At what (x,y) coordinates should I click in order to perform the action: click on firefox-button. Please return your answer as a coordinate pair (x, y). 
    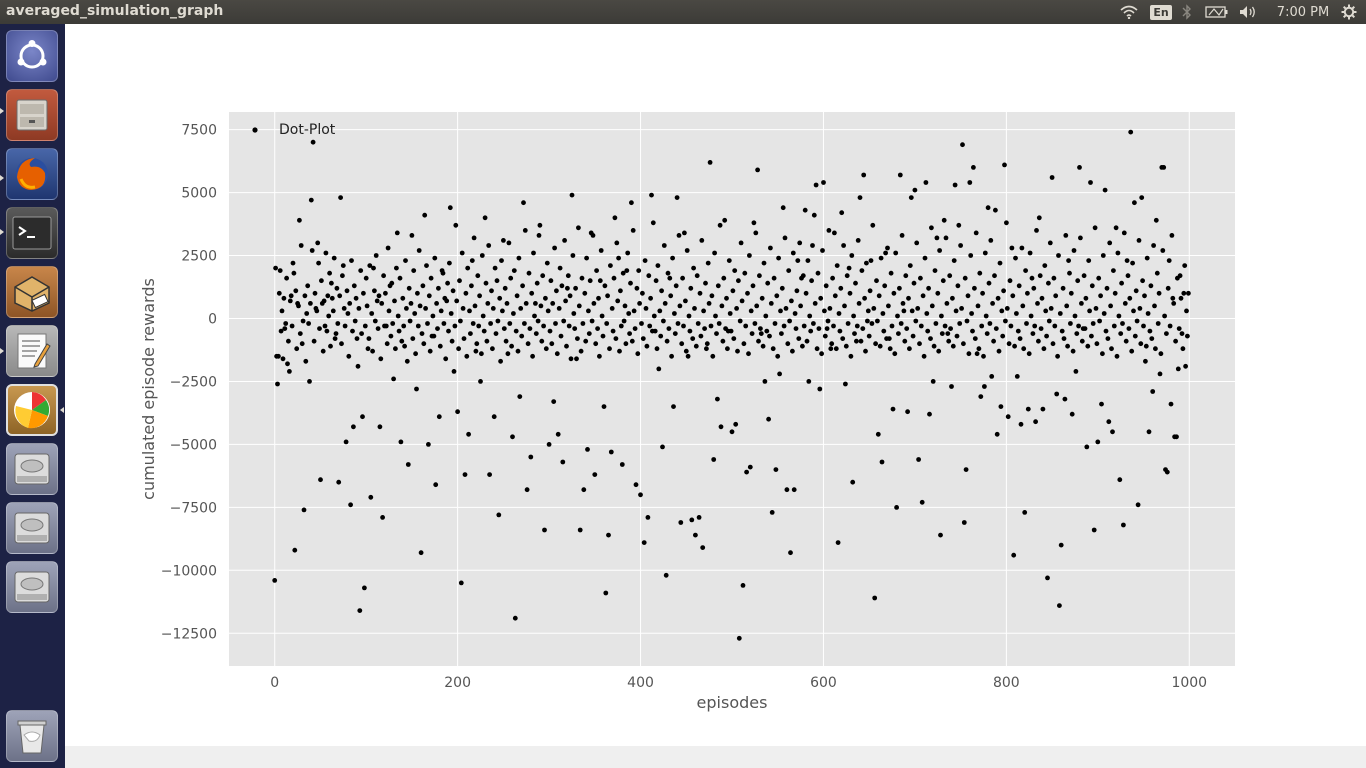
    Looking at the image, I should click on (32, 174).